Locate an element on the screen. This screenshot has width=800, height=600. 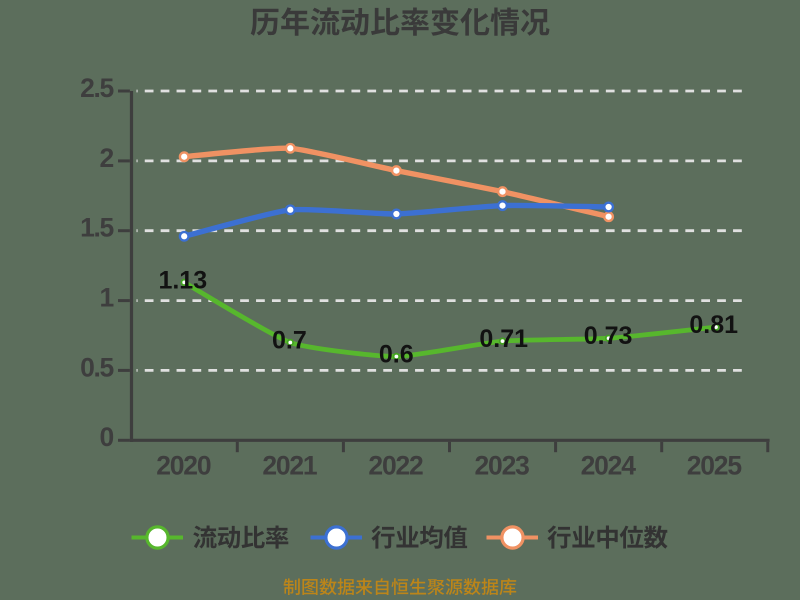
svg-text: 1 is located at coordinates (106, 298).